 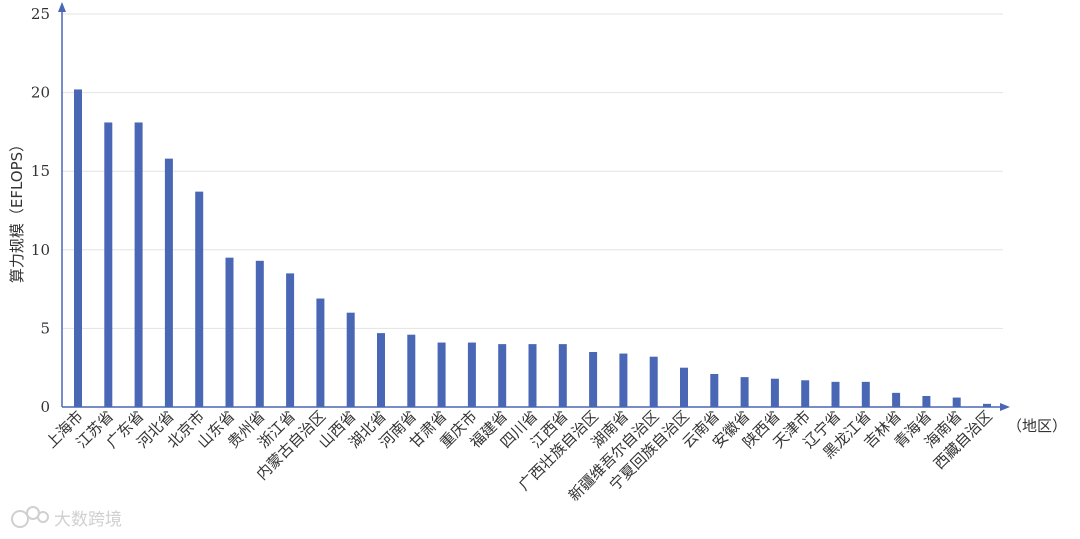 What do you see at coordinates (45, 407) in the screenshot?
I see `y-tick-label: 0` at bounding box center [45, 407].